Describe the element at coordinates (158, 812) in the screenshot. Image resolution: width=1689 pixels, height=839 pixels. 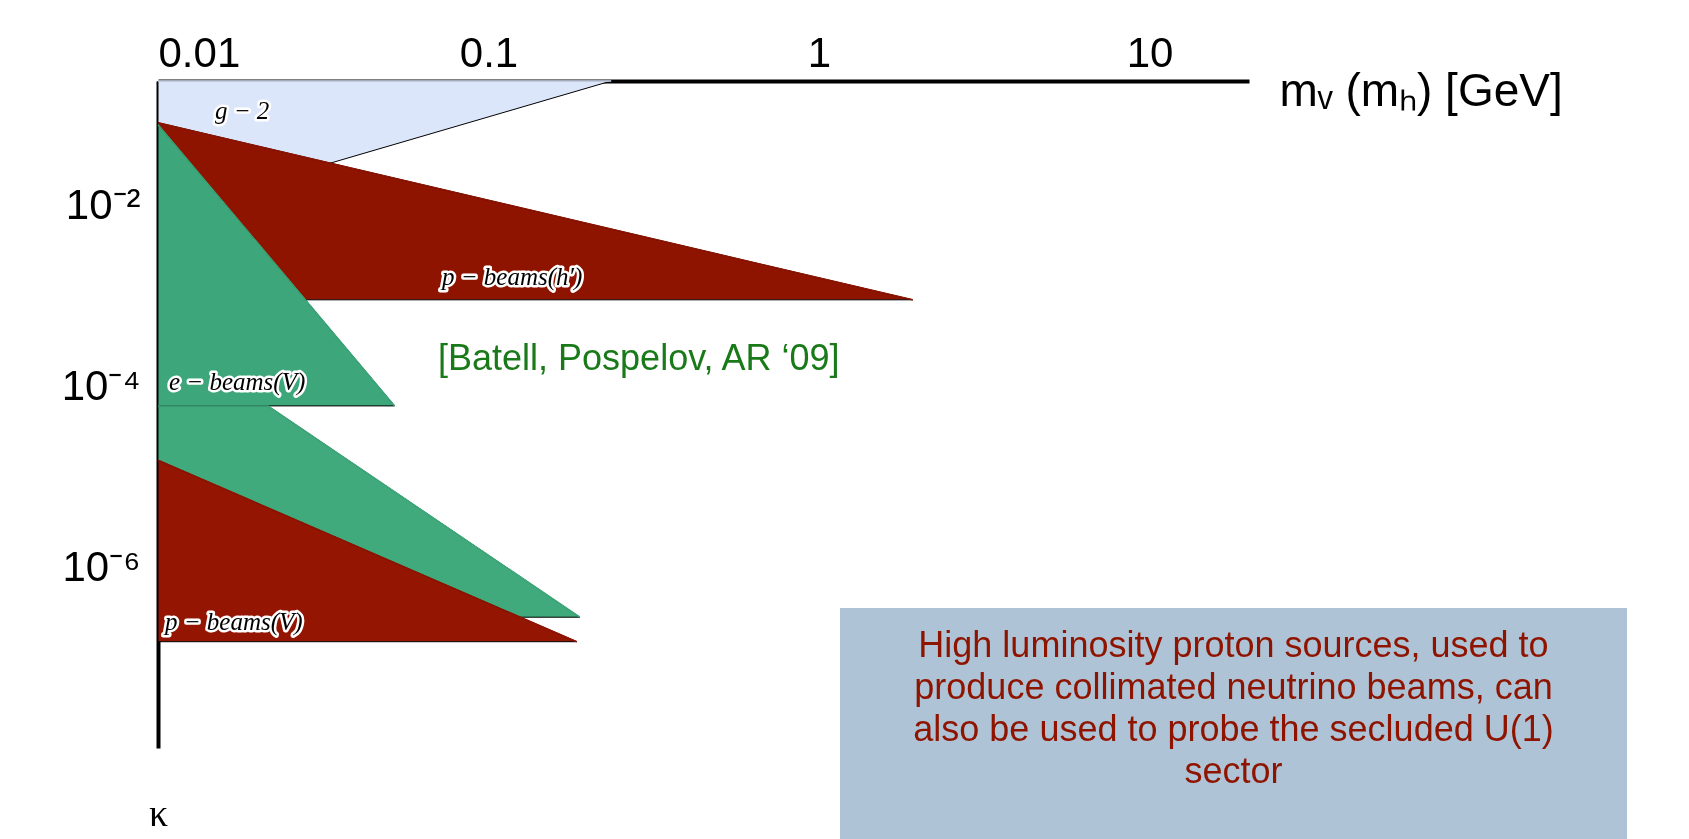
I see `y-axis-title: κ` at that location.